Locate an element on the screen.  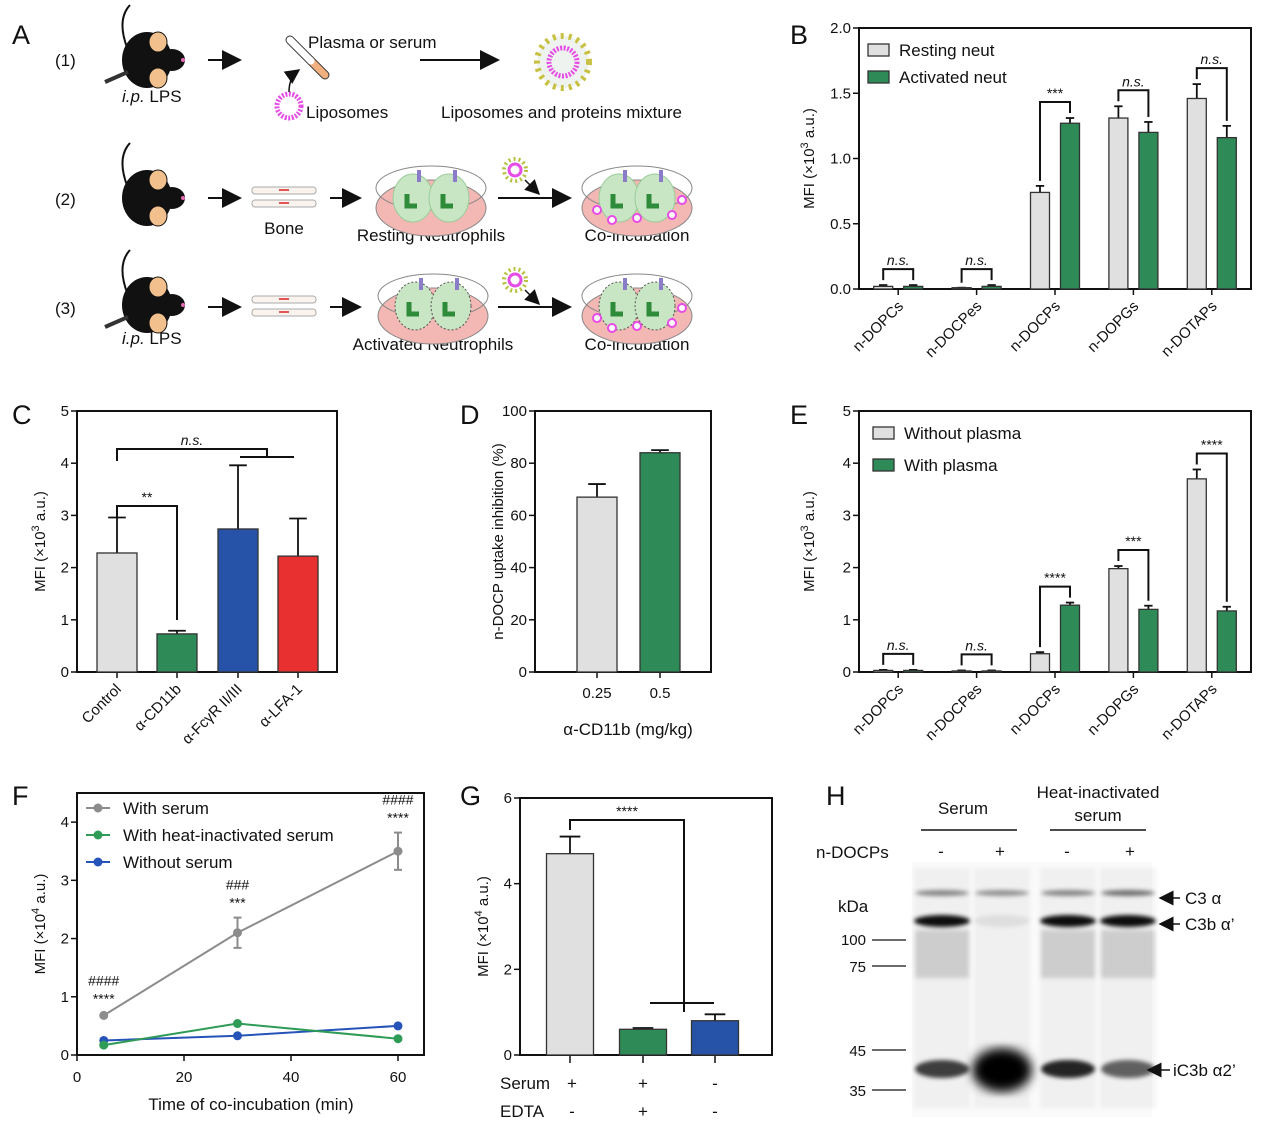
ip-lps-label-3: i.p. LPS is located at coordinates (152, 338).